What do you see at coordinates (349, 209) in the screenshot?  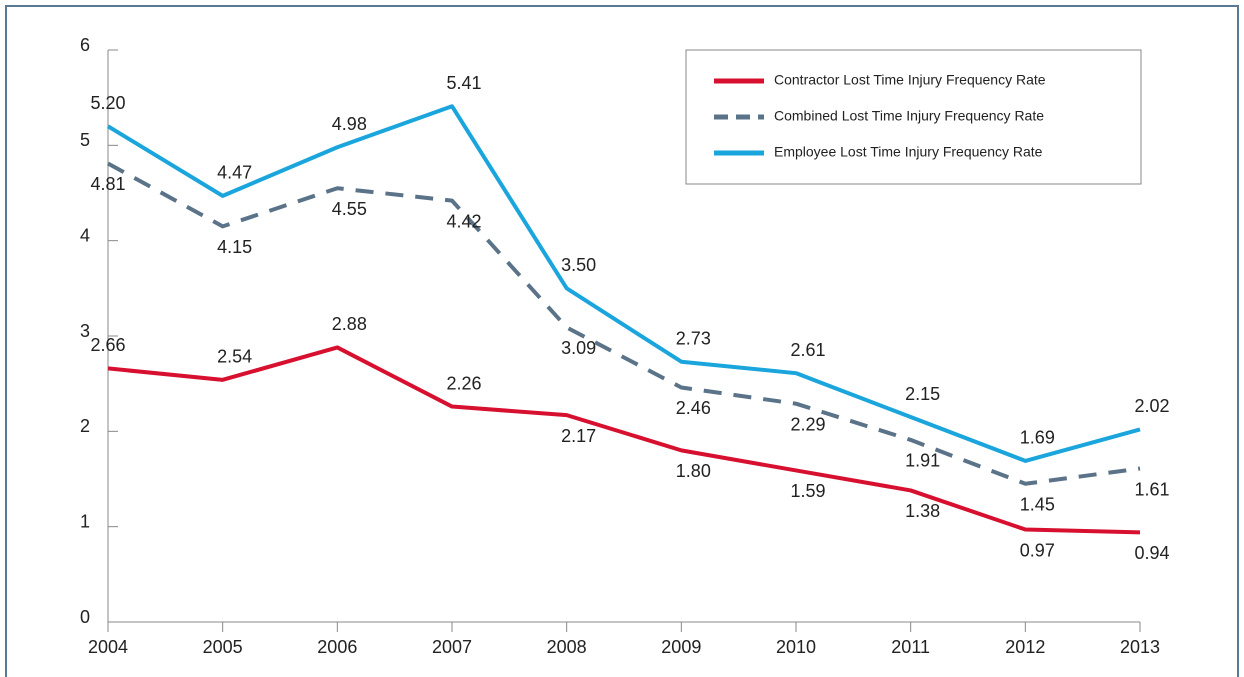 I see `data-label: 4.55` at bounding box center [349, 209].